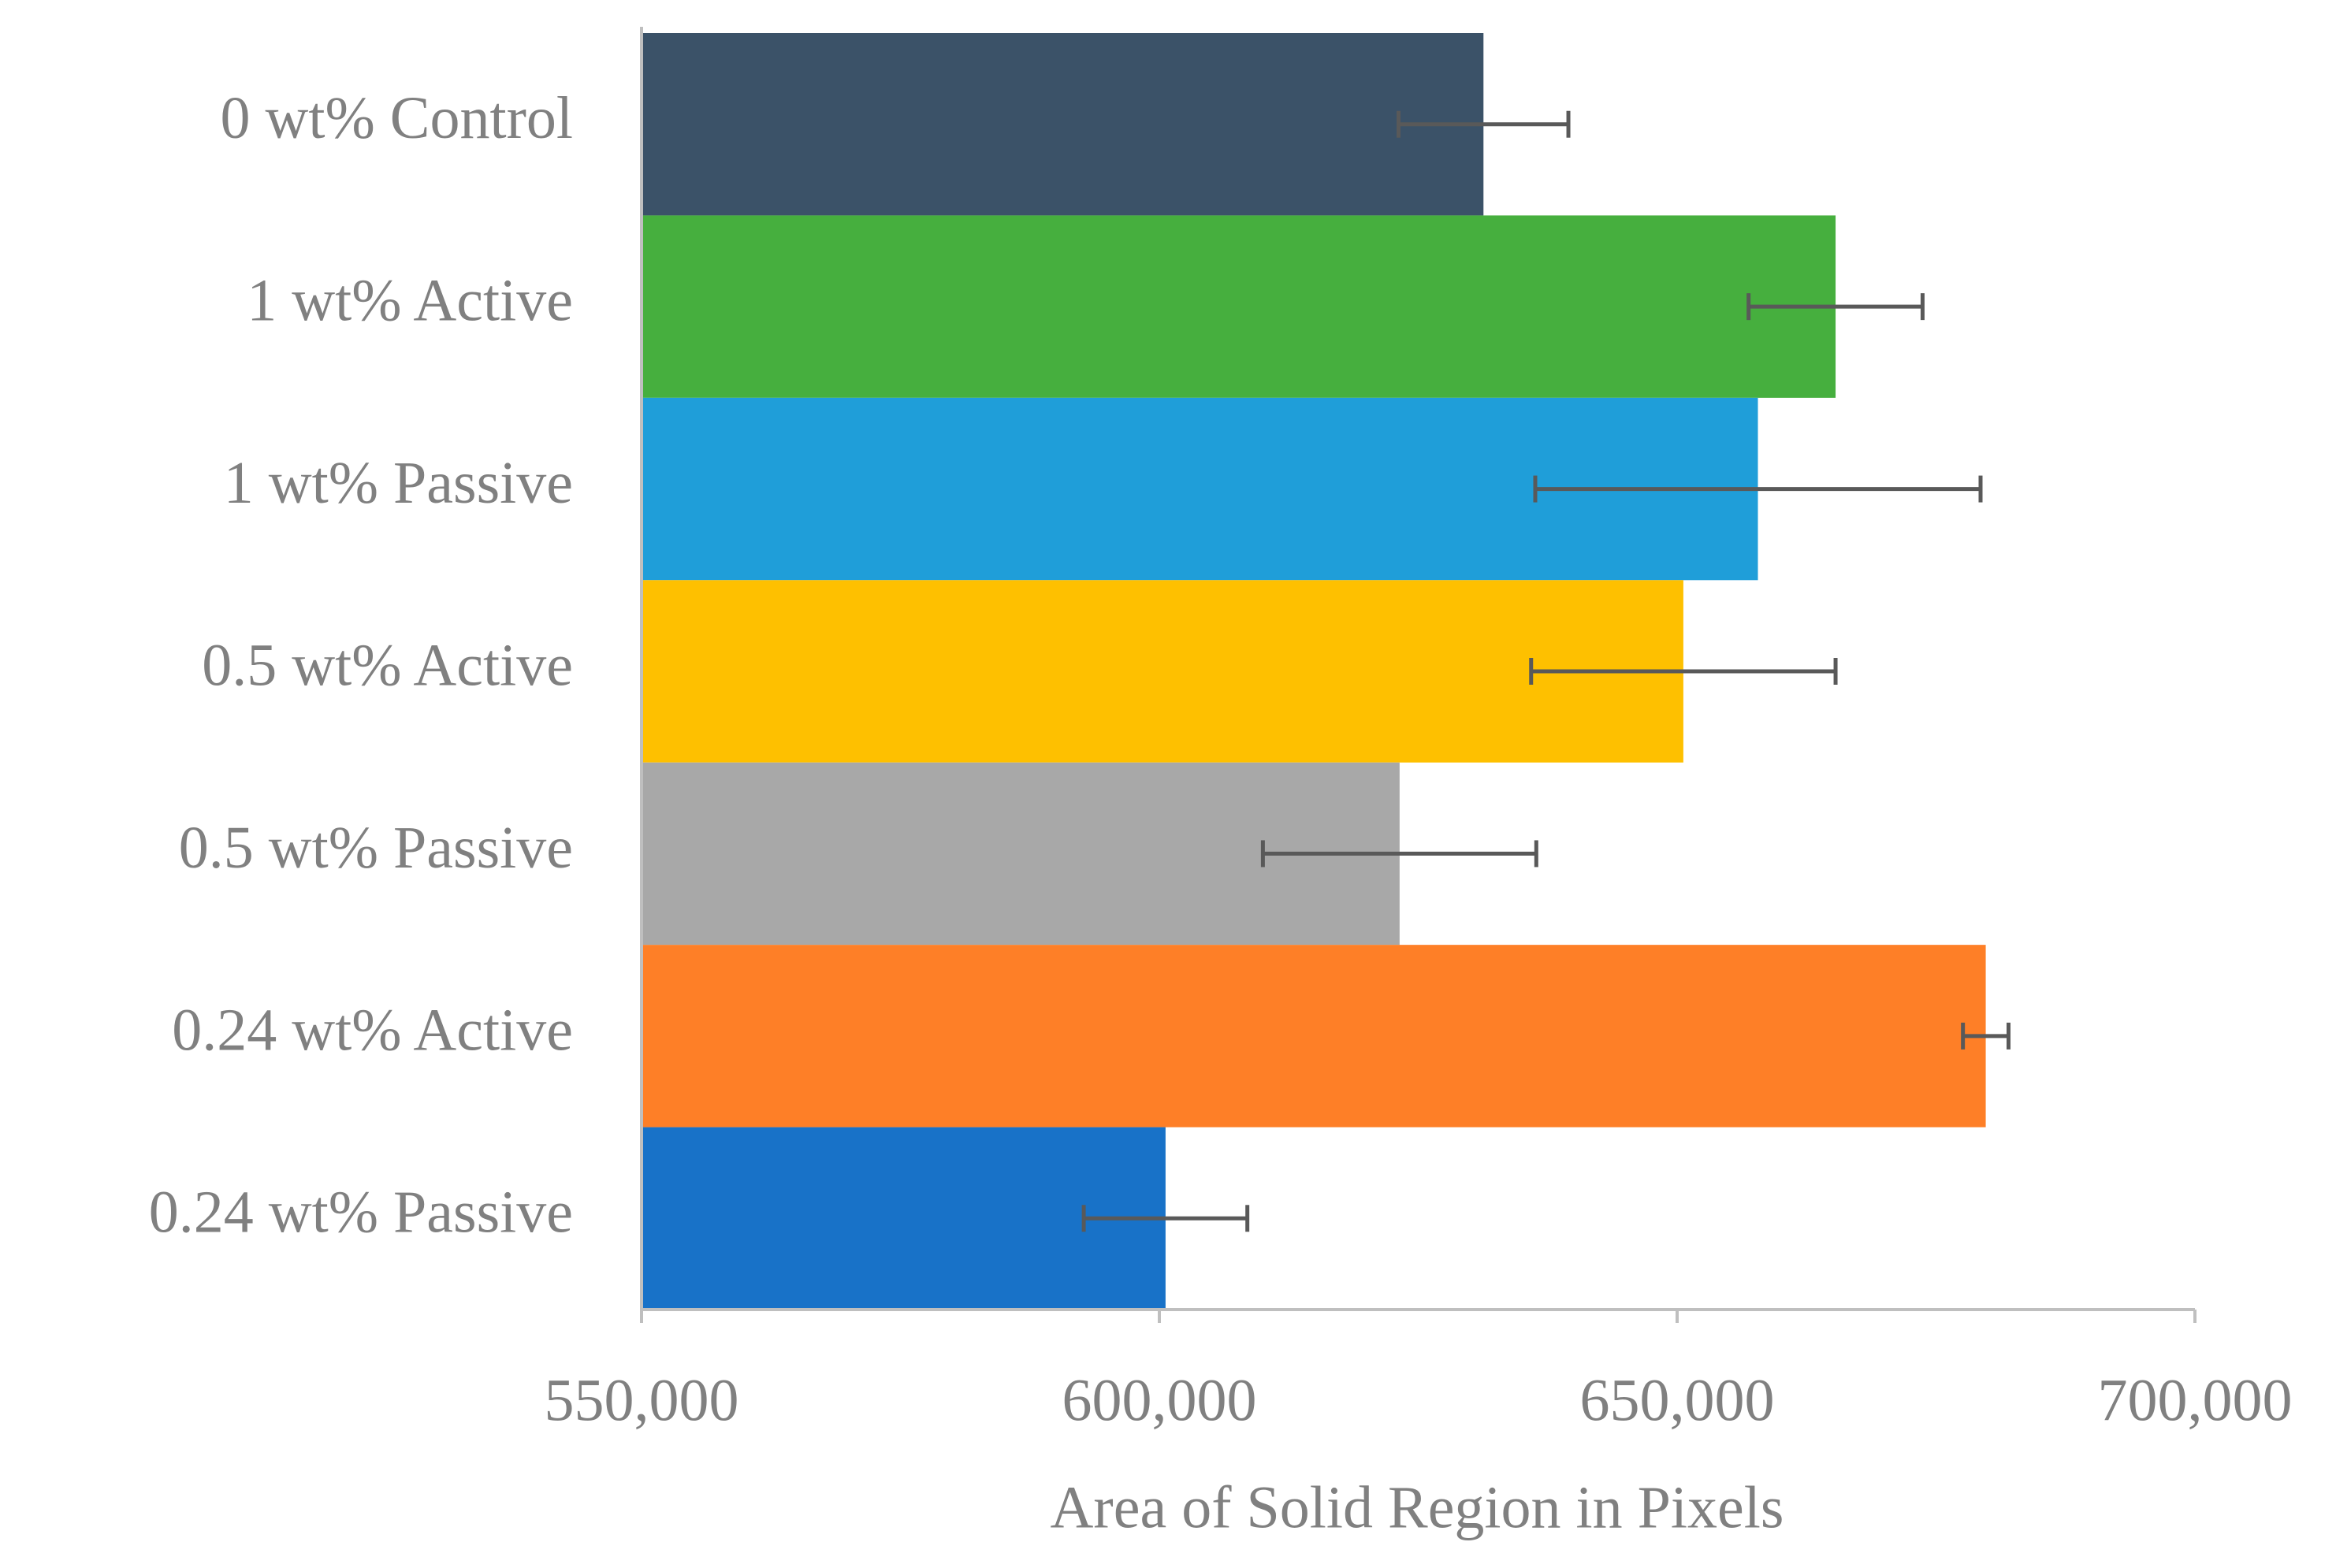  What do you see at coordinates (396, 118) in the screenshot?
I see `y-tick-label: 0 wt% Control` at bounding box center [396, 118].